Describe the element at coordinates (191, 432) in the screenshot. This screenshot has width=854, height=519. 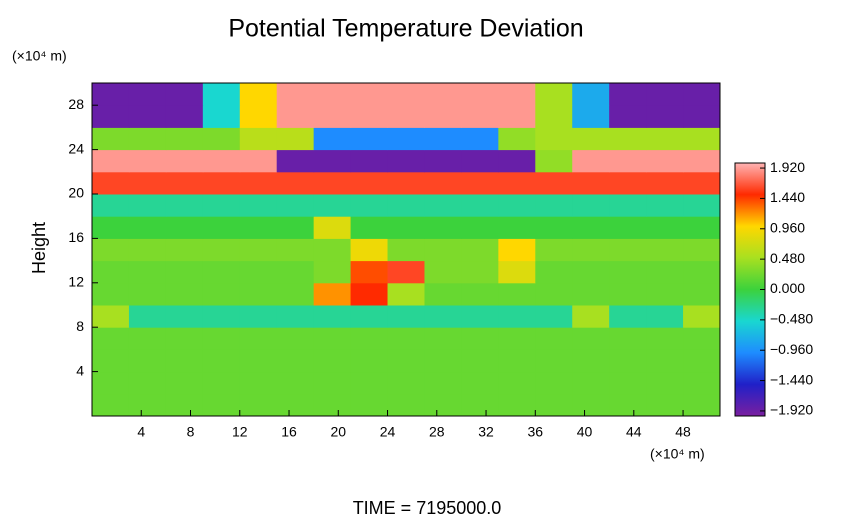
I see `x-tick-label: 8` at that location.